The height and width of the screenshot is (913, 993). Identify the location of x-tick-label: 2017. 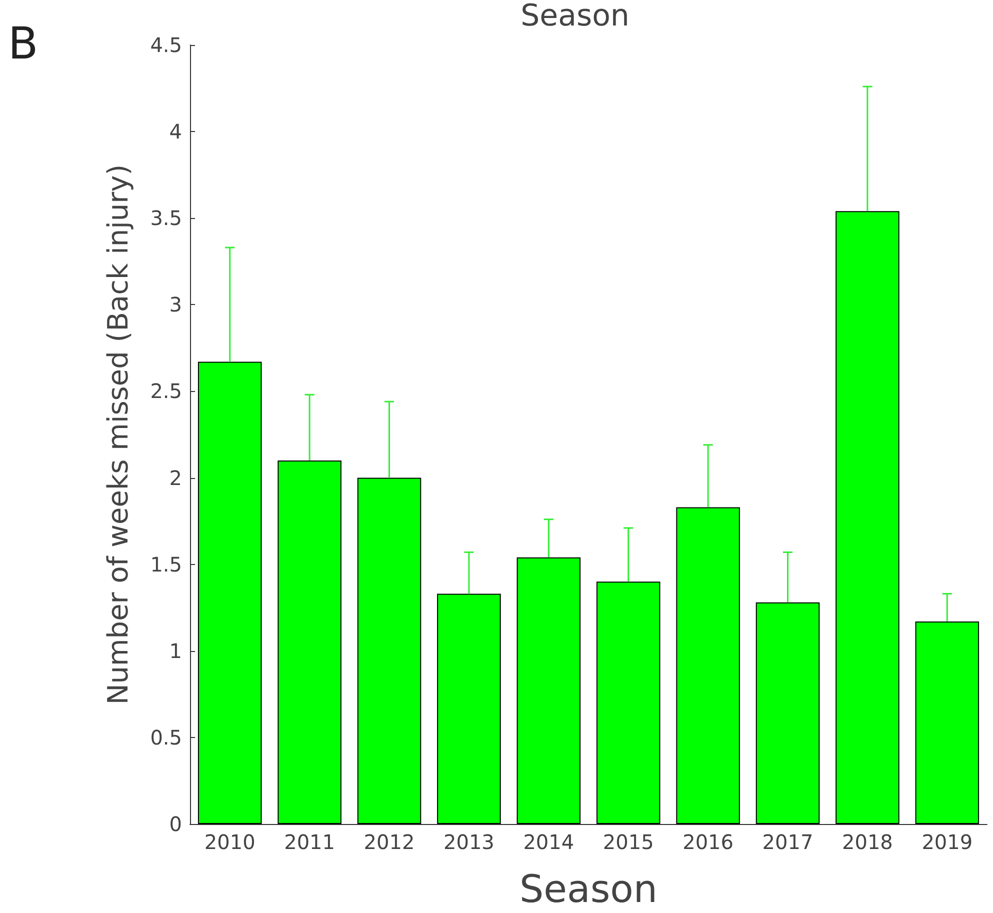
(788, 842).